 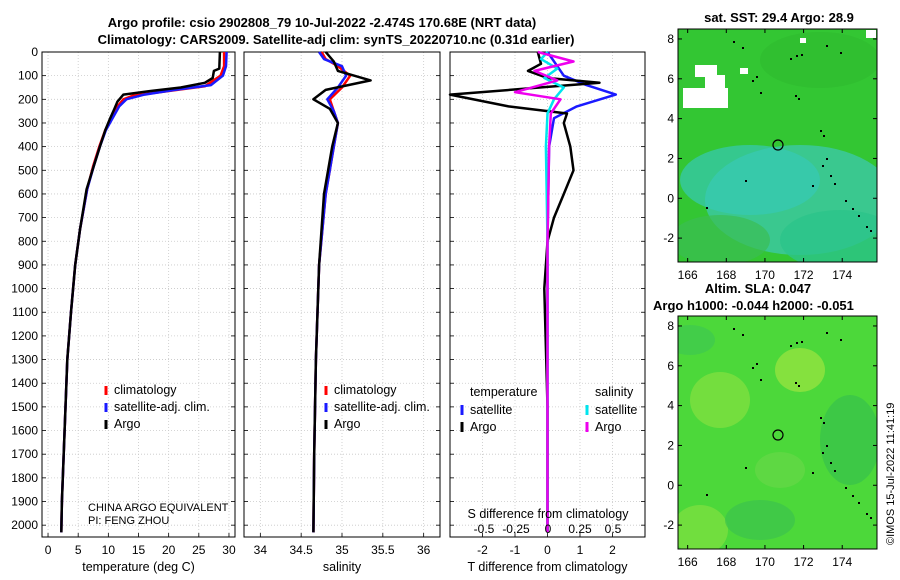 What do you see at coordinates (789, 136) in the screenshot?
I see `sst-map-coastlines` at bounding box center [789, 136].